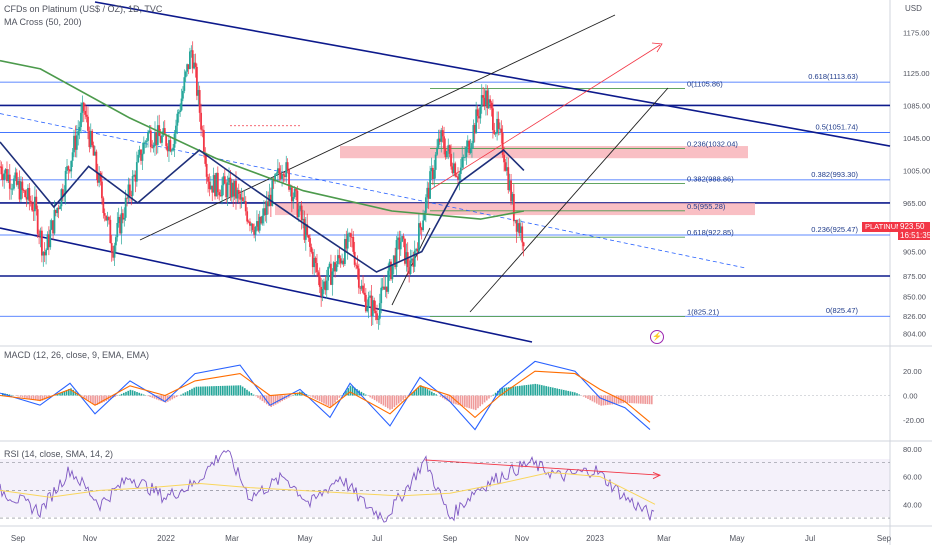 Image resolution: width=932 pixels, height=550 pixels. I want to click on last-price-tag: 923.50 16:51:35, so click(915, 231).